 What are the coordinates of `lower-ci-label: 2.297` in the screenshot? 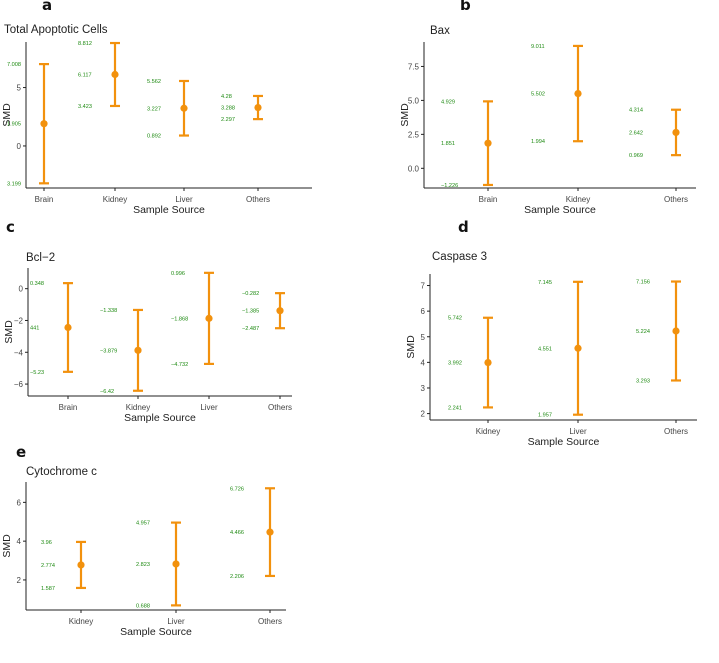 It's located at (228, 120).